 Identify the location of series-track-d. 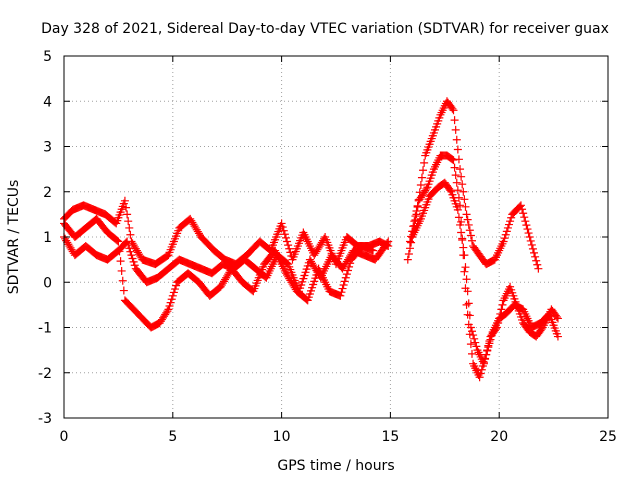
(473, 185).